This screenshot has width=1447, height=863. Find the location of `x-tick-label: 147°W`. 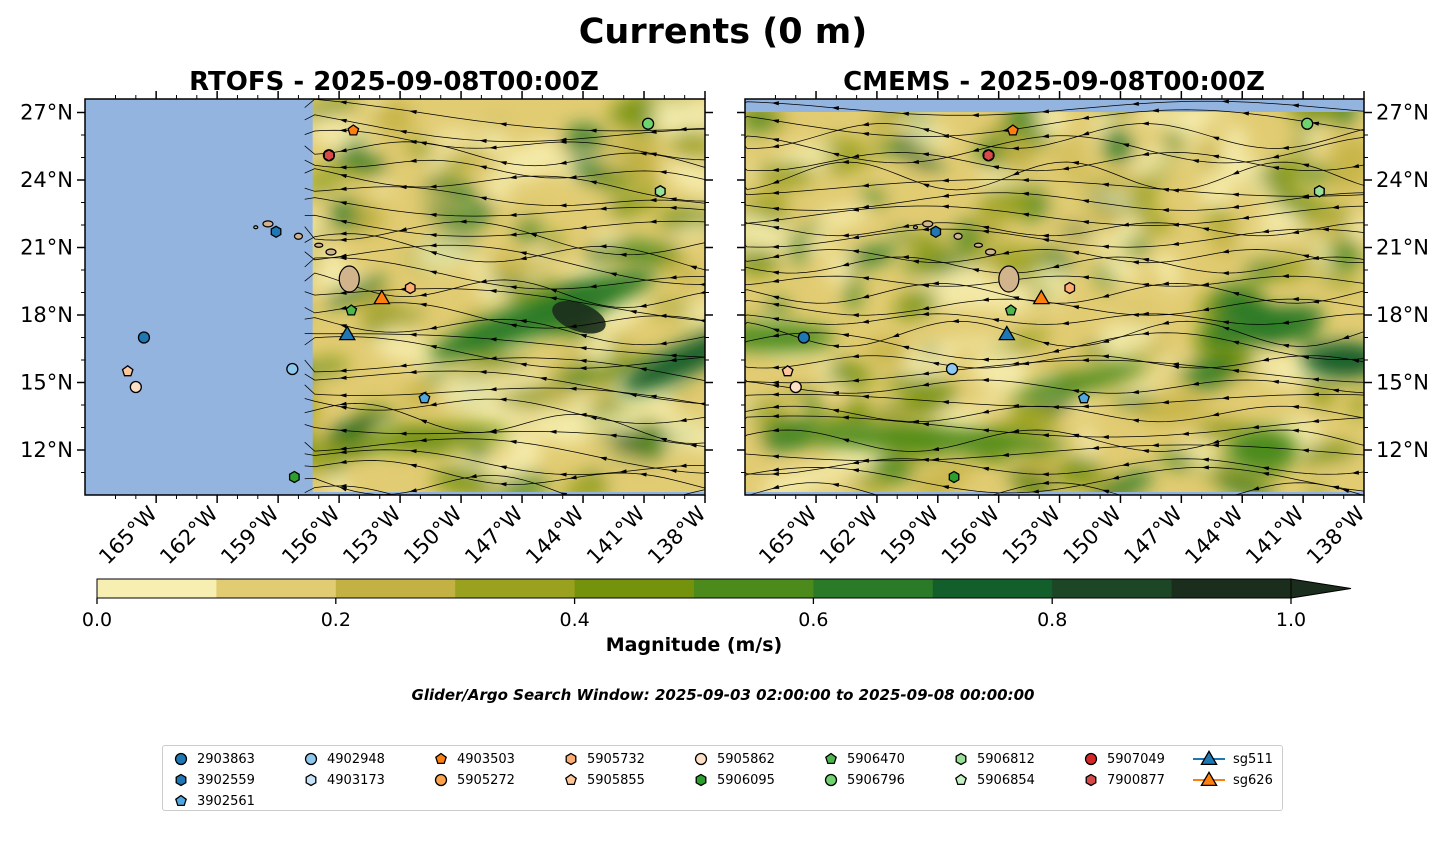

x-tick-label: 147°W is located at coordinates (494, 535).